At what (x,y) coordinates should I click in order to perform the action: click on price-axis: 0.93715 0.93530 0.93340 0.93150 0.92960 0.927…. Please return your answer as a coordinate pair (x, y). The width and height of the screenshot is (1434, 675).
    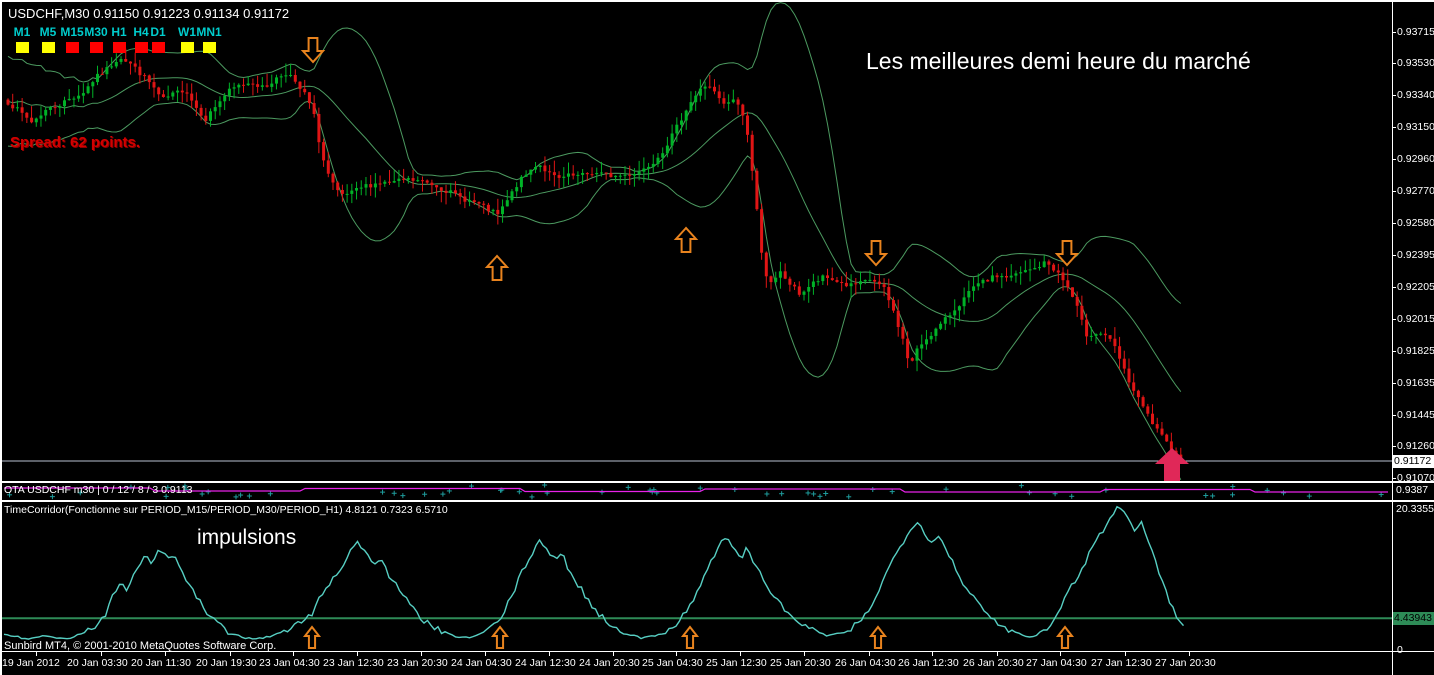
    Looking at the image, I should click on (1413, 337).